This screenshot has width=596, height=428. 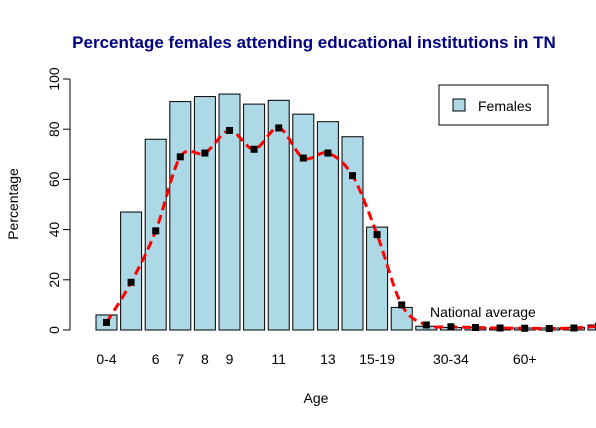 I want to click on x-tick-label: 0-4, so click(x=106, y=359).